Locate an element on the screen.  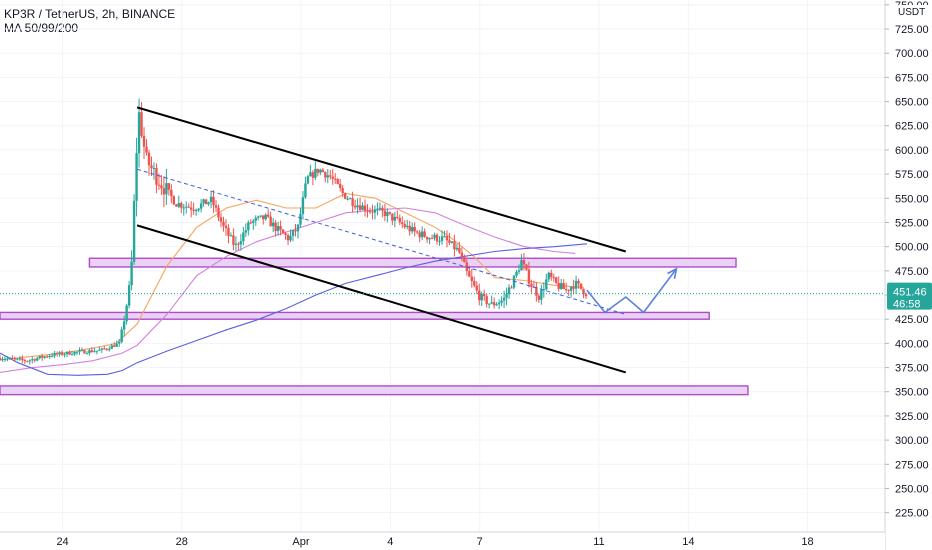
projection-arrowhead is located at coordinates (672, 273).